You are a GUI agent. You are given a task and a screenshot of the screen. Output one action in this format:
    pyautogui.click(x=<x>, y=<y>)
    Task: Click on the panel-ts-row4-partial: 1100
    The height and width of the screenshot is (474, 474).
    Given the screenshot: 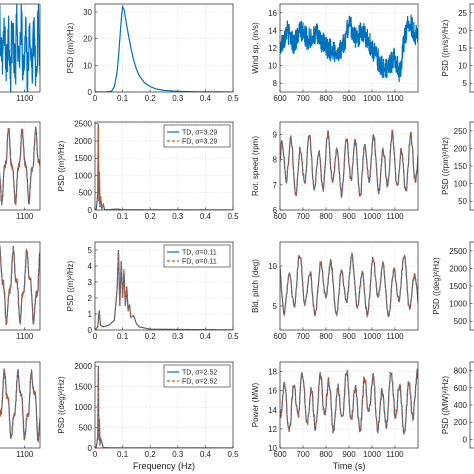 What is the action you would take?
    pyautogui.click(x=20, y=410)
    